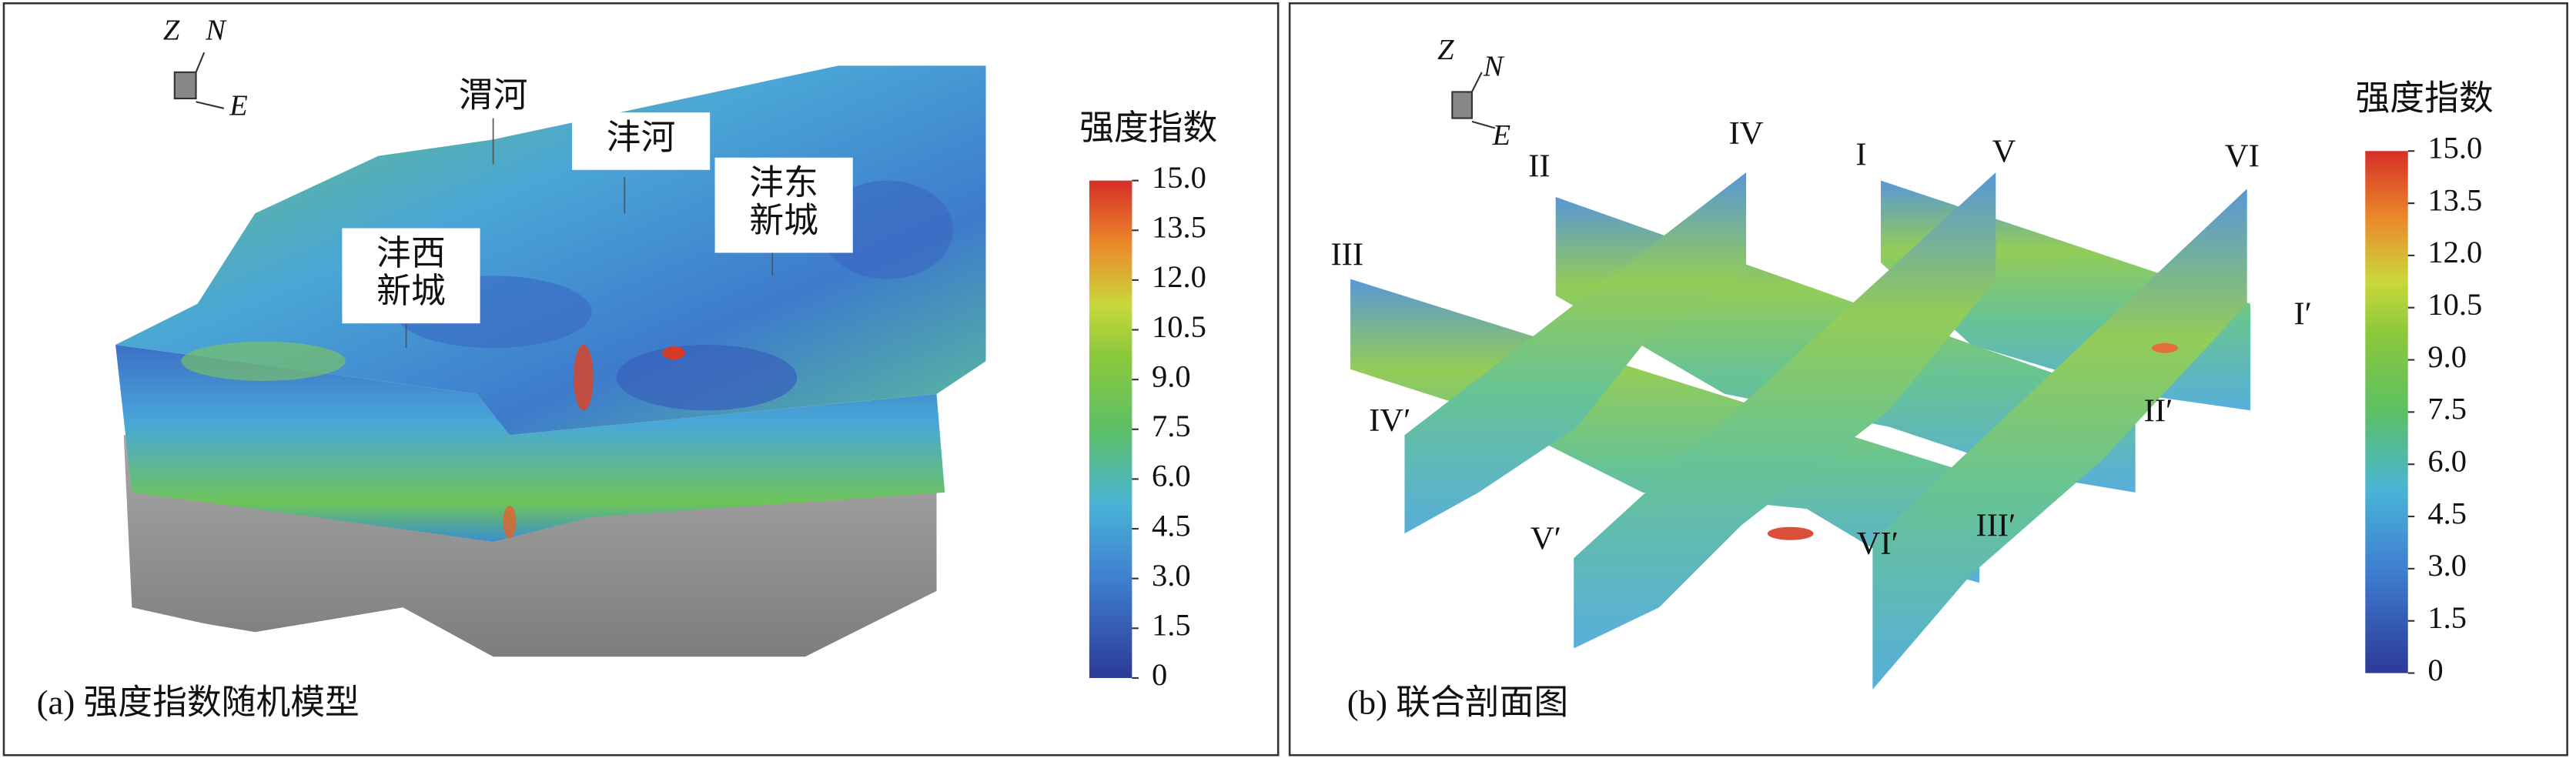 This screenshot has height=765, width=2576. I want to click on section-label: IV′, so click(1390, 421).